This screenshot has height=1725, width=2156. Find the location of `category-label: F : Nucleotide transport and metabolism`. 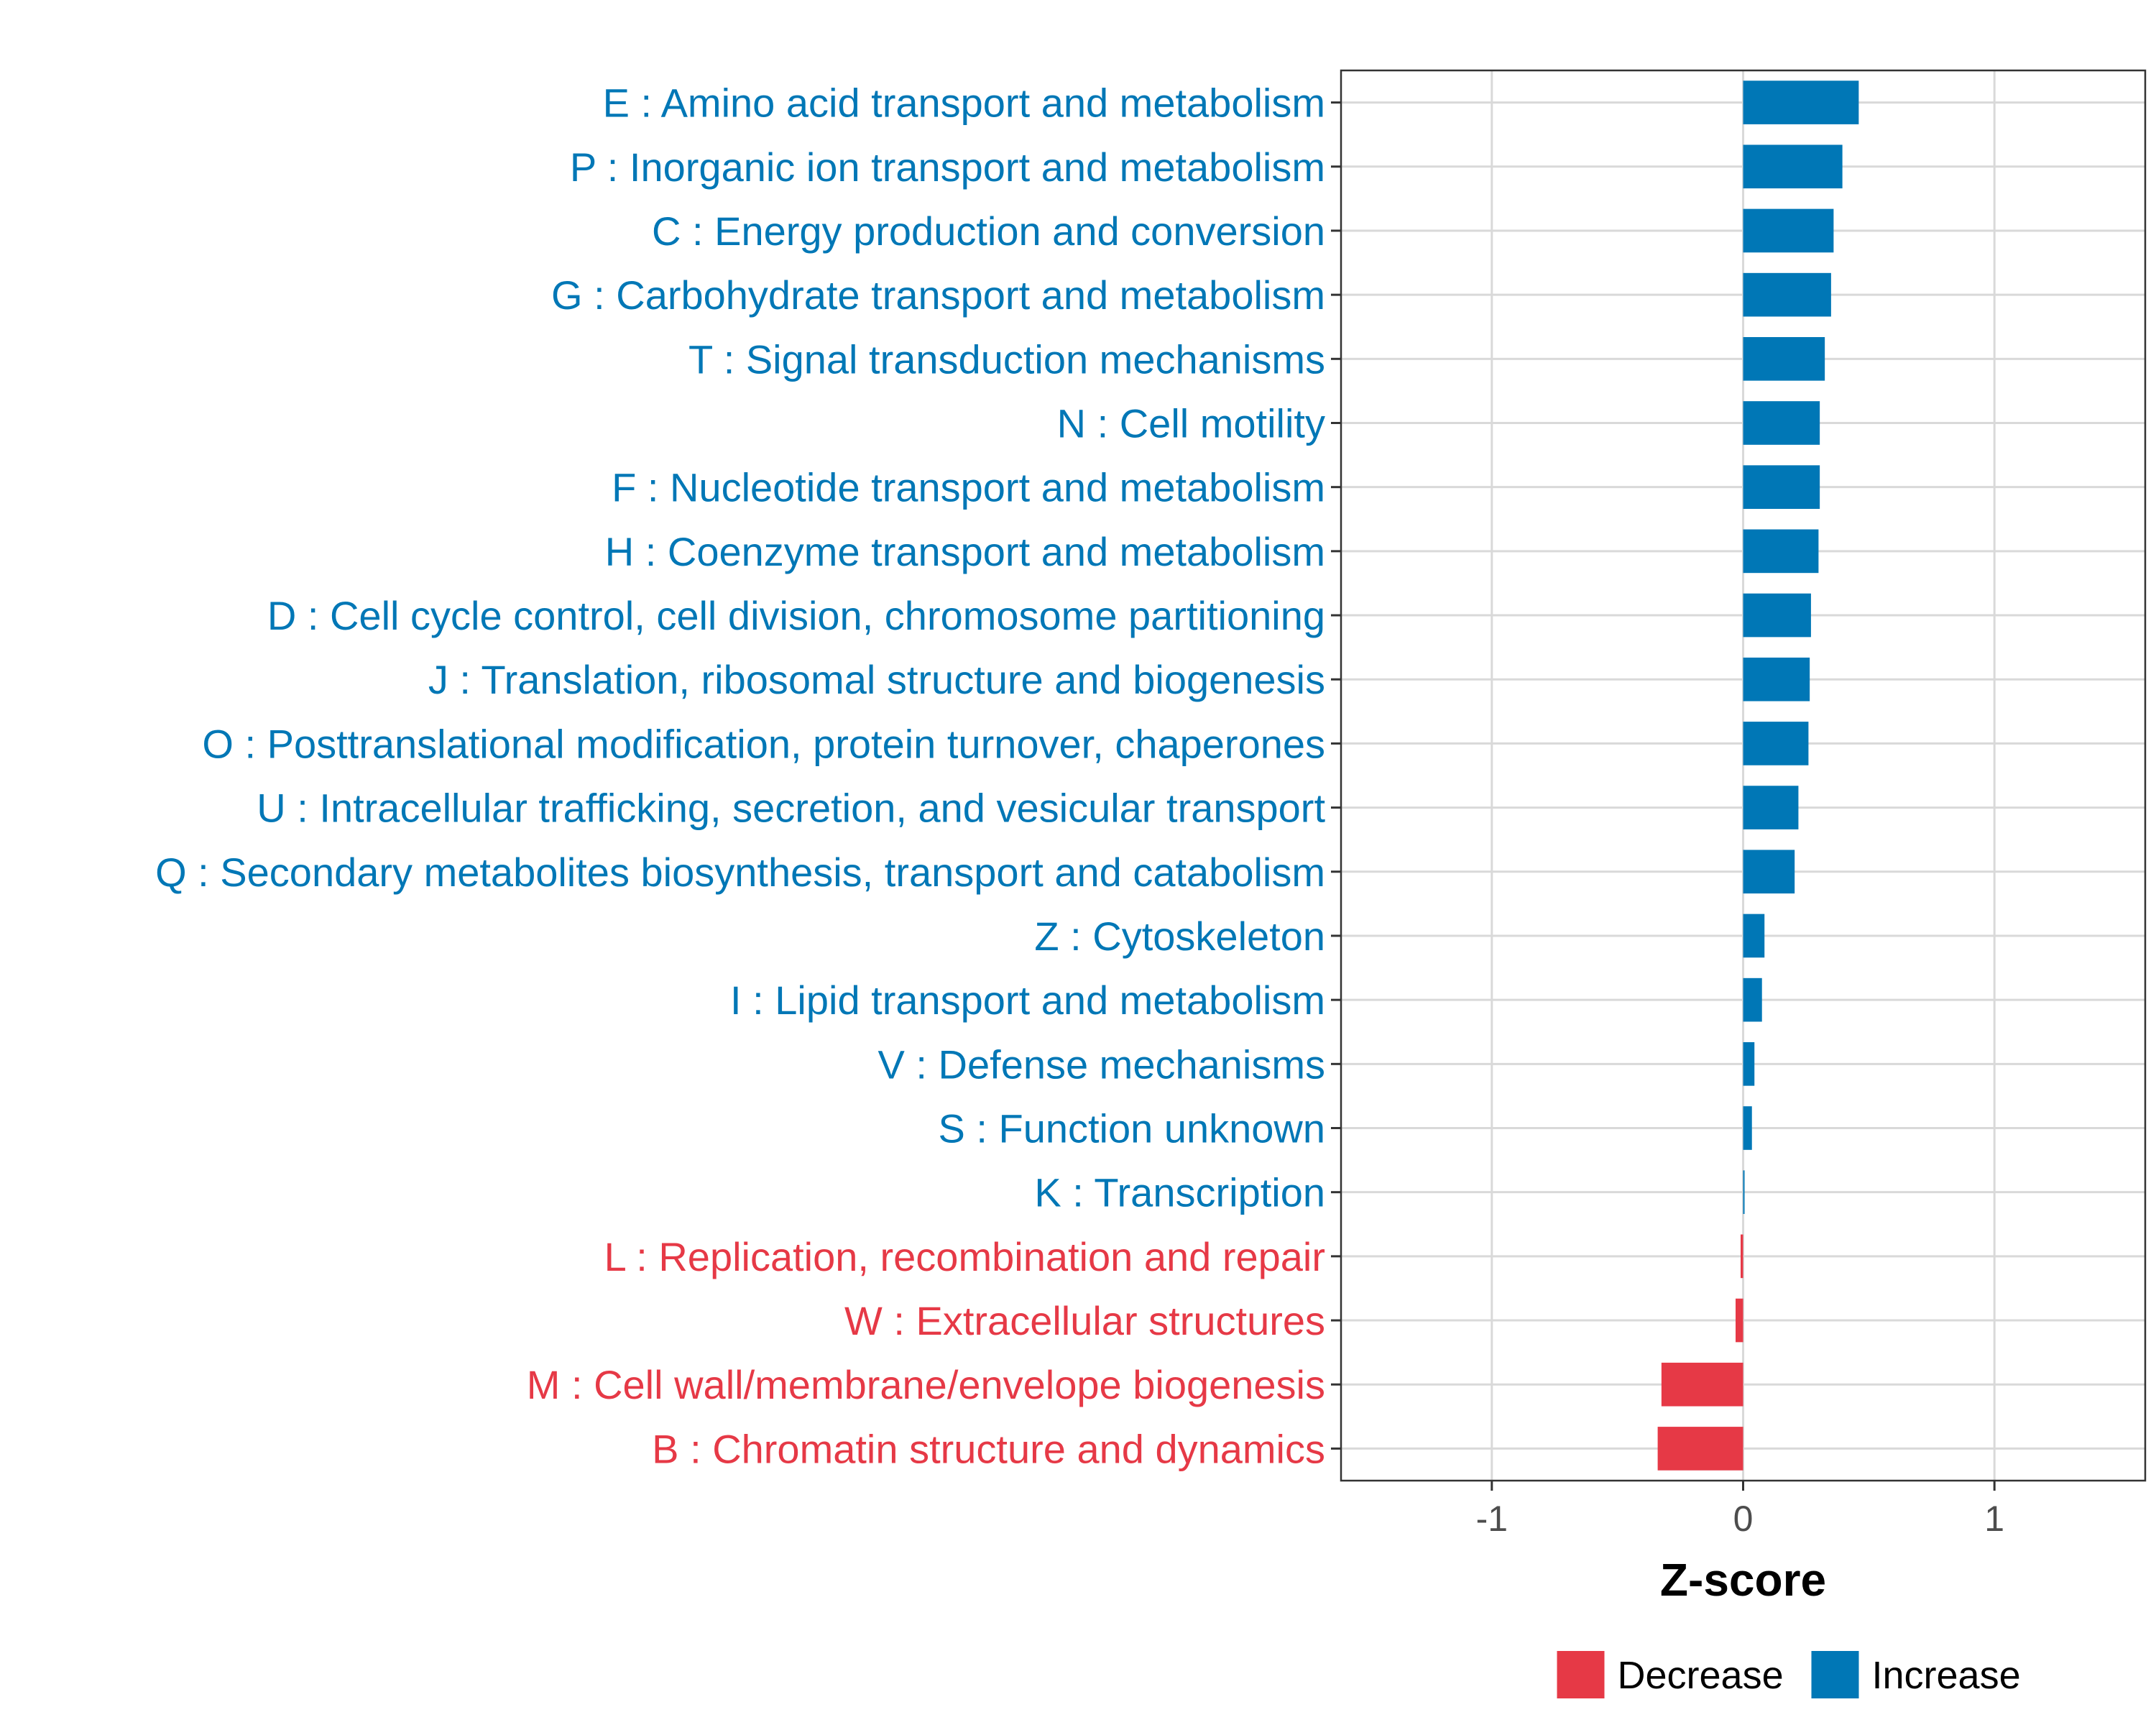

category-label: F : Nucleotide transport and metabolism is located at coordinates (968, 487).